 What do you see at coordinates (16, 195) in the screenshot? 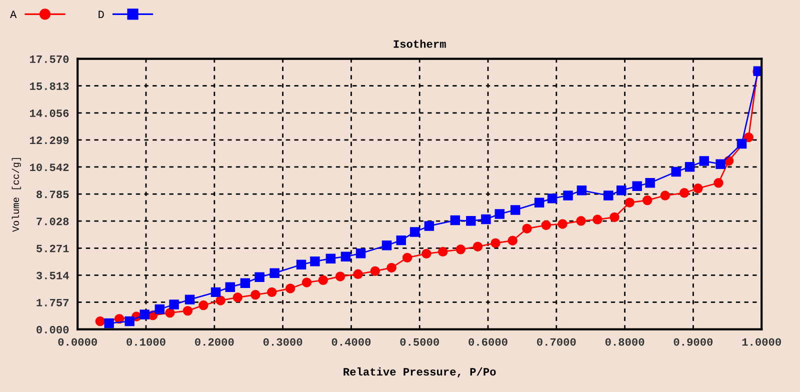
I see `y-axis-title: Volume [cc/g]` at bounding box center [16, 195].